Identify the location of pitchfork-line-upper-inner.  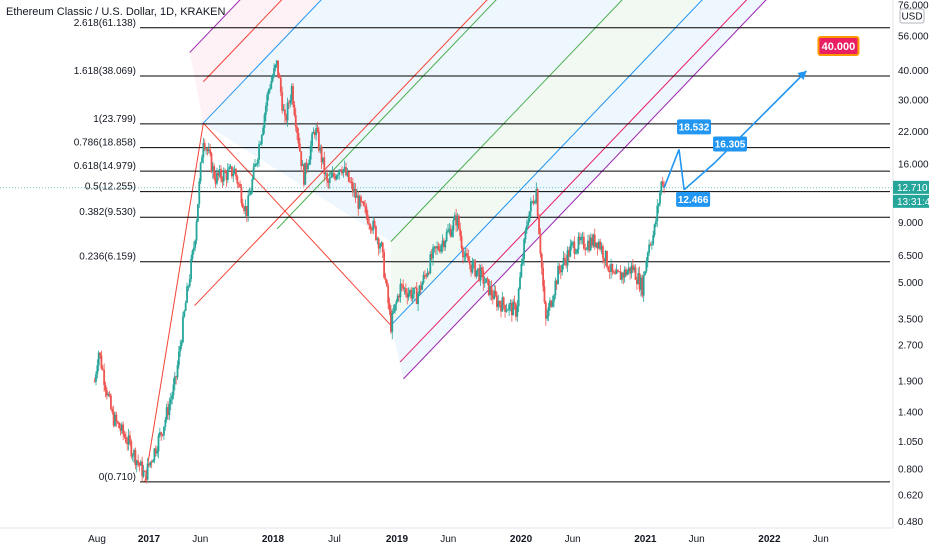
(262, 62).